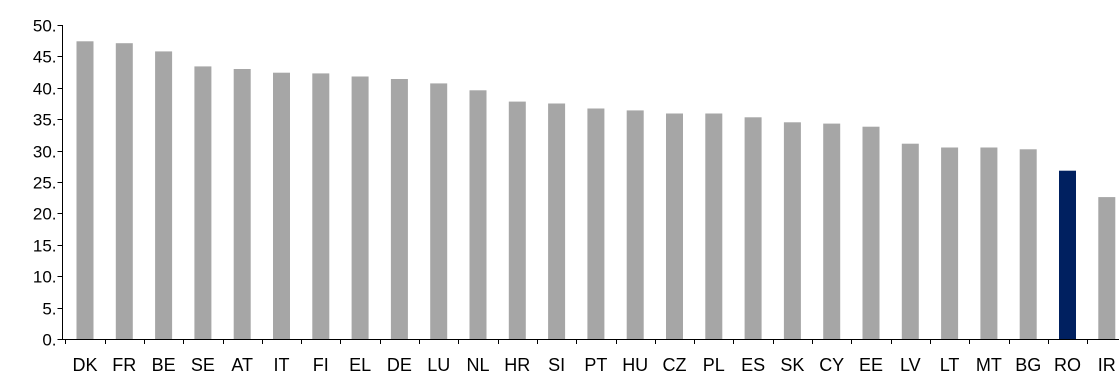  I want to click on y-tick-label: 45., so click(45, 57).